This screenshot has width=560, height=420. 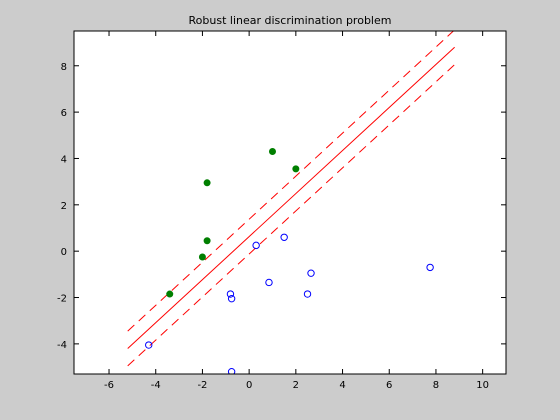 I want to click on y-tick-label: 4, so click(x=64, y=159).